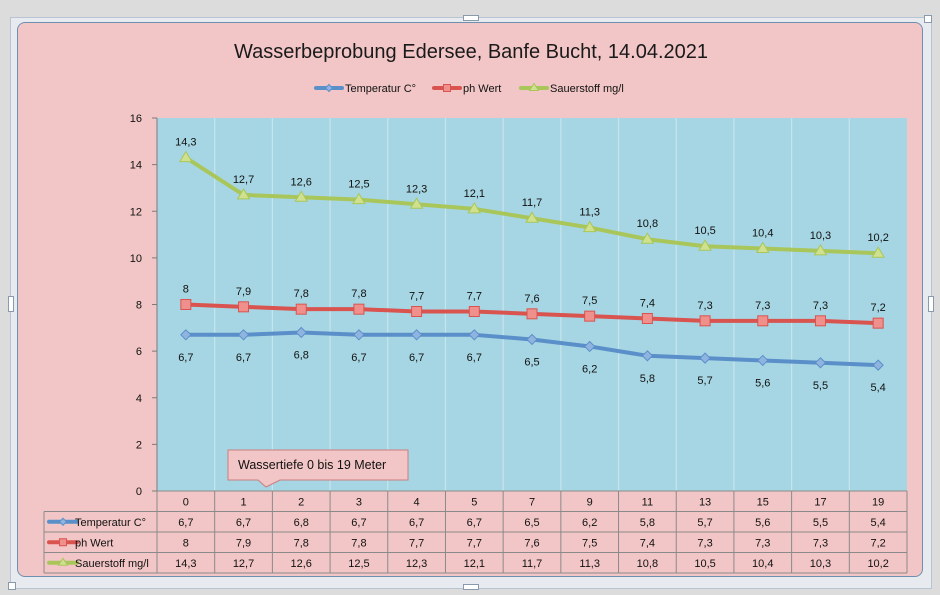 Image resolution: width=940 pixels, height=595 pixels. I want to click on callout-shape, so click(318, 468).